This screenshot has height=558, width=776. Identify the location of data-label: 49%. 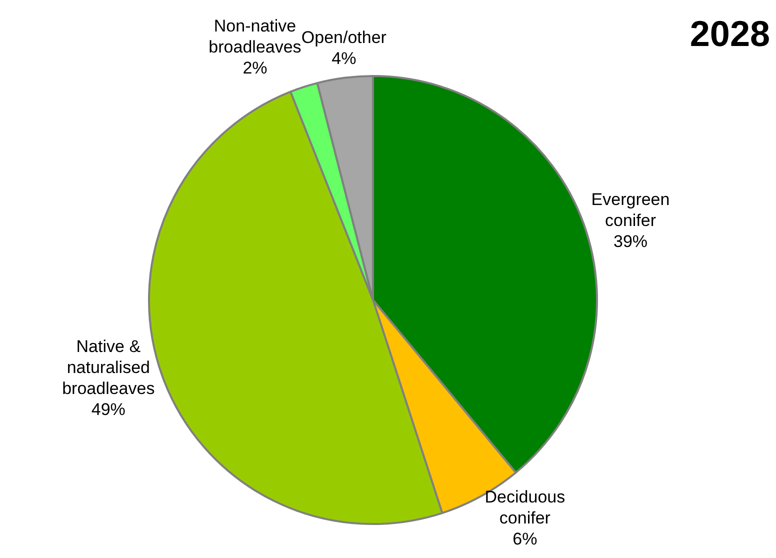
(108, 409).